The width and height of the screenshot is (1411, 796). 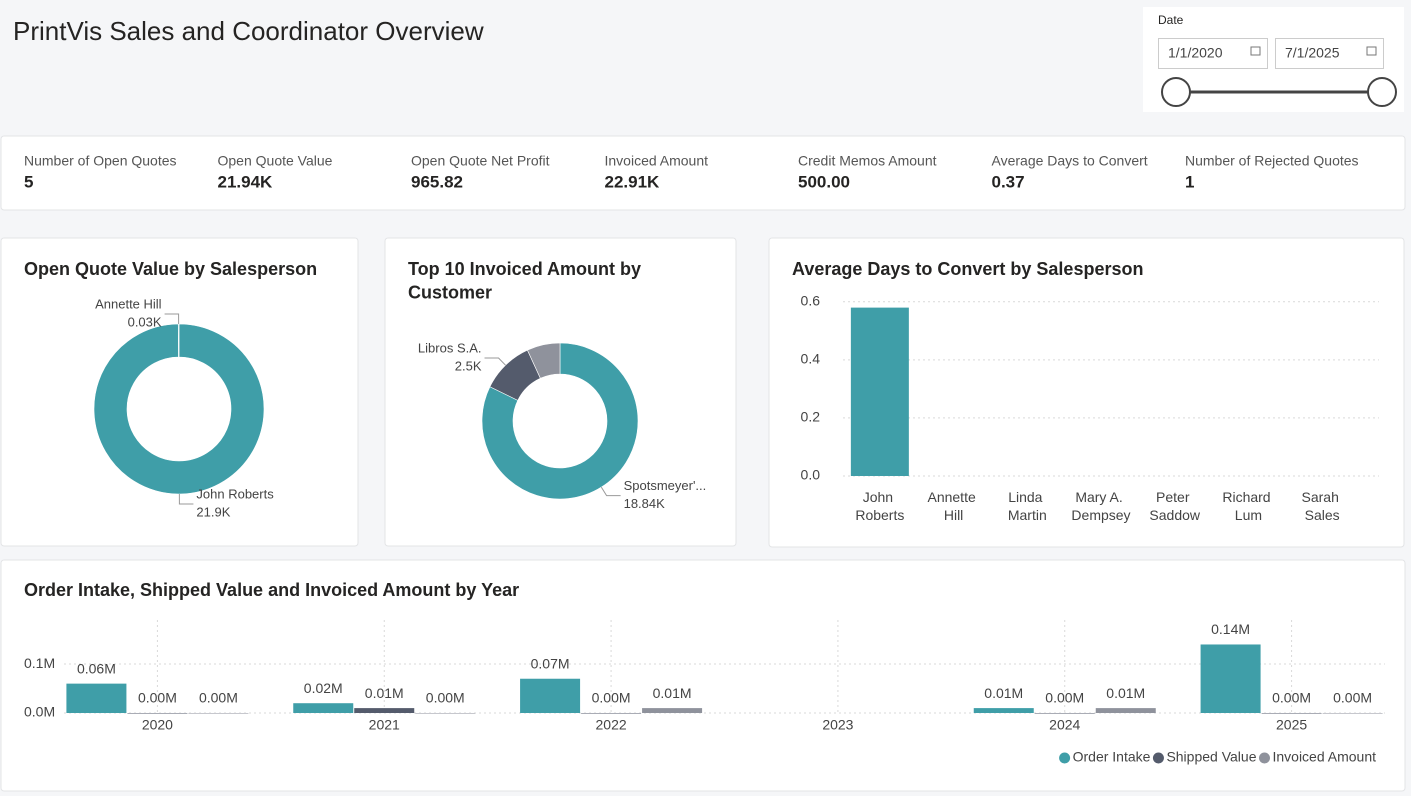 I want to click on x-tick-label: 2023, so click(x=837, y=725).